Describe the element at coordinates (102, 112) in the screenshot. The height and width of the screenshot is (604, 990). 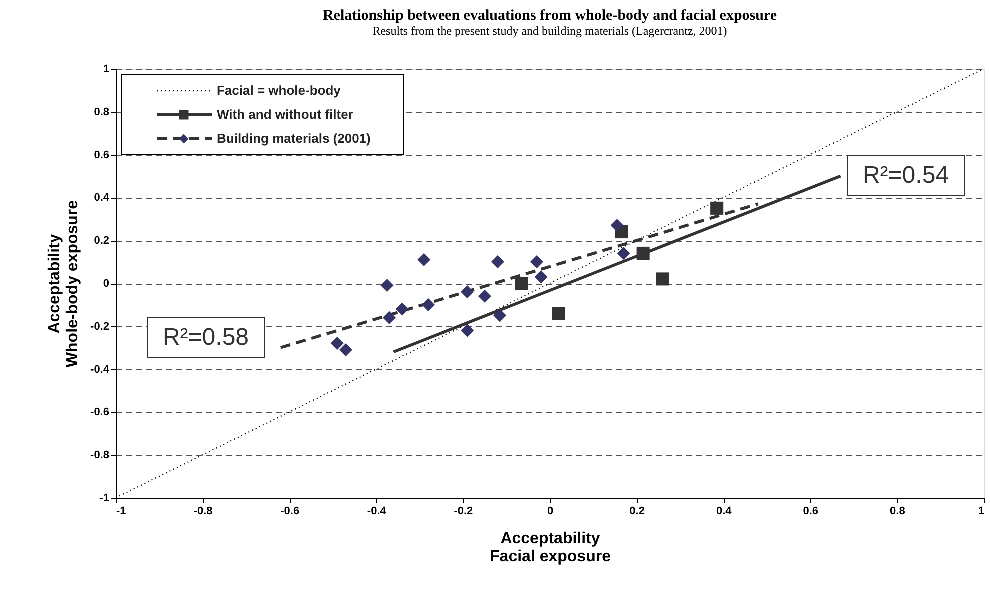
I see `y-tick-label: 0.8` at that location.